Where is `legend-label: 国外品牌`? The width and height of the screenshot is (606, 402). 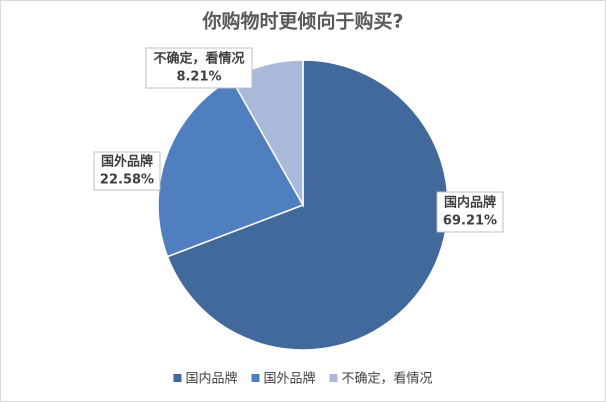
legend-label: 国外品牌 is located at coordinates (289, 379).